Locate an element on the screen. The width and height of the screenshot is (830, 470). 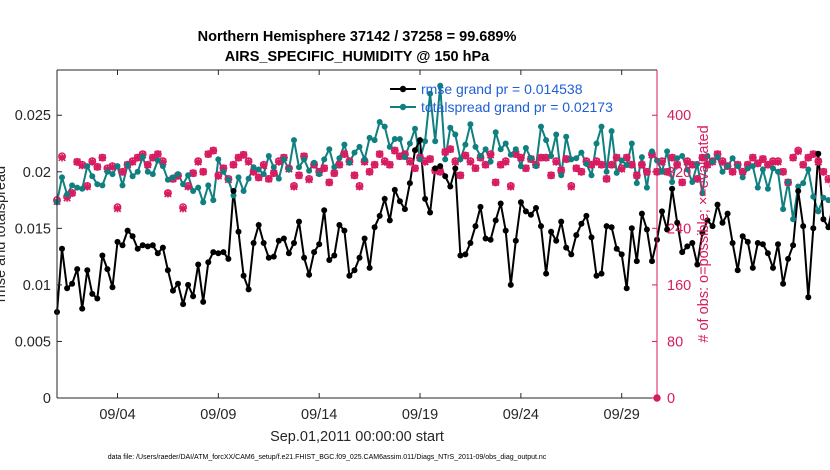
y-left-tick-label: 0.005 is located at coordinates (33, 342).